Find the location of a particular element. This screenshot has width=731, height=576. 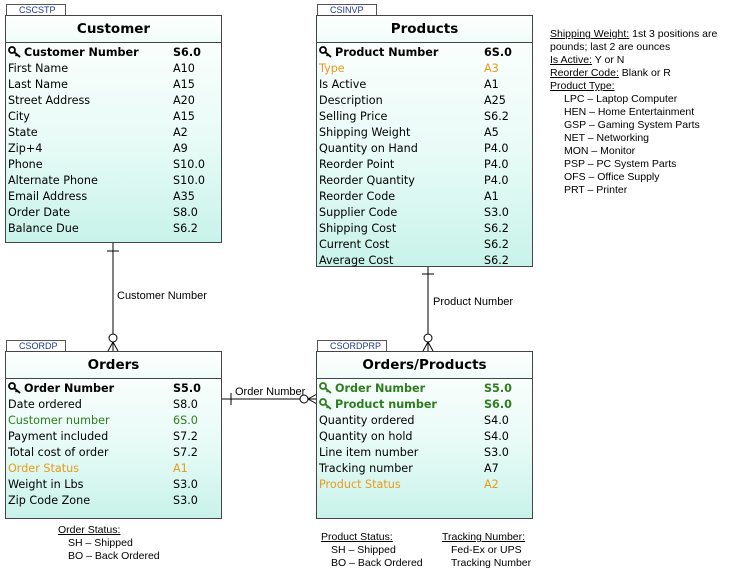

orders-table-tag: CSORDP is located at coordinates (36, 345).